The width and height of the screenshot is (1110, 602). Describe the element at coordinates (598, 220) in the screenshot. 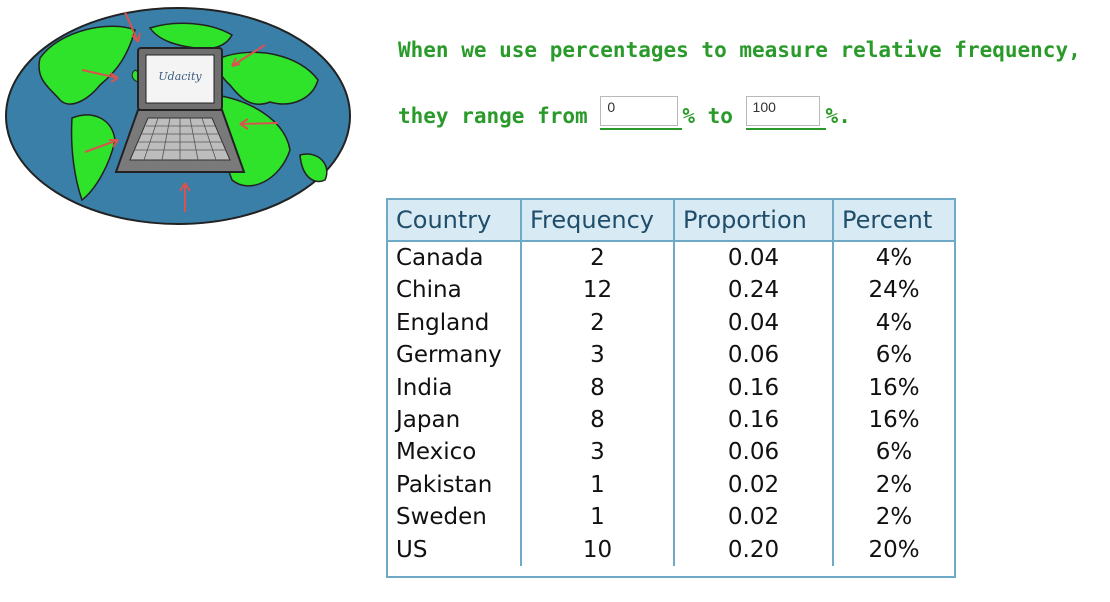

I see `header-frequency: Frequency` at that location.